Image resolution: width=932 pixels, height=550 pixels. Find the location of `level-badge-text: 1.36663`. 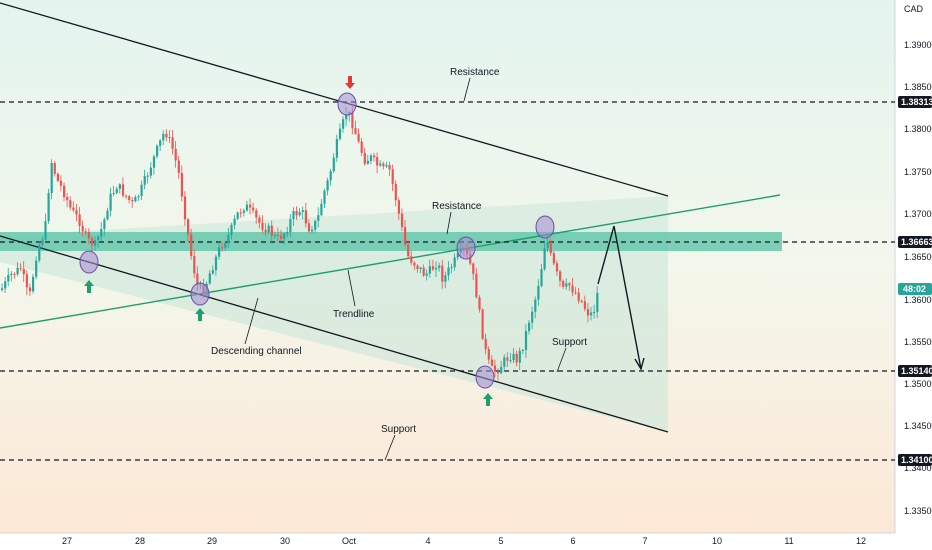

level-badge-text: 1.36663 is located at coordinates (916, 242).